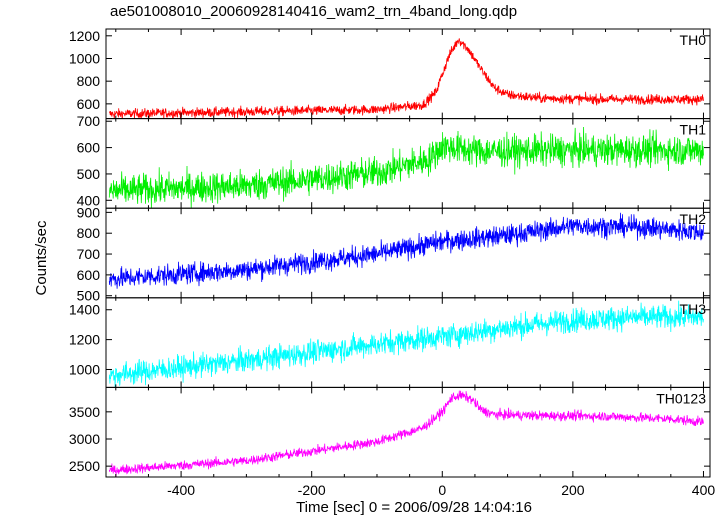 This screenshot has width=724, height=516. I want to click on x-tick-label: 0, so click(442, 490).